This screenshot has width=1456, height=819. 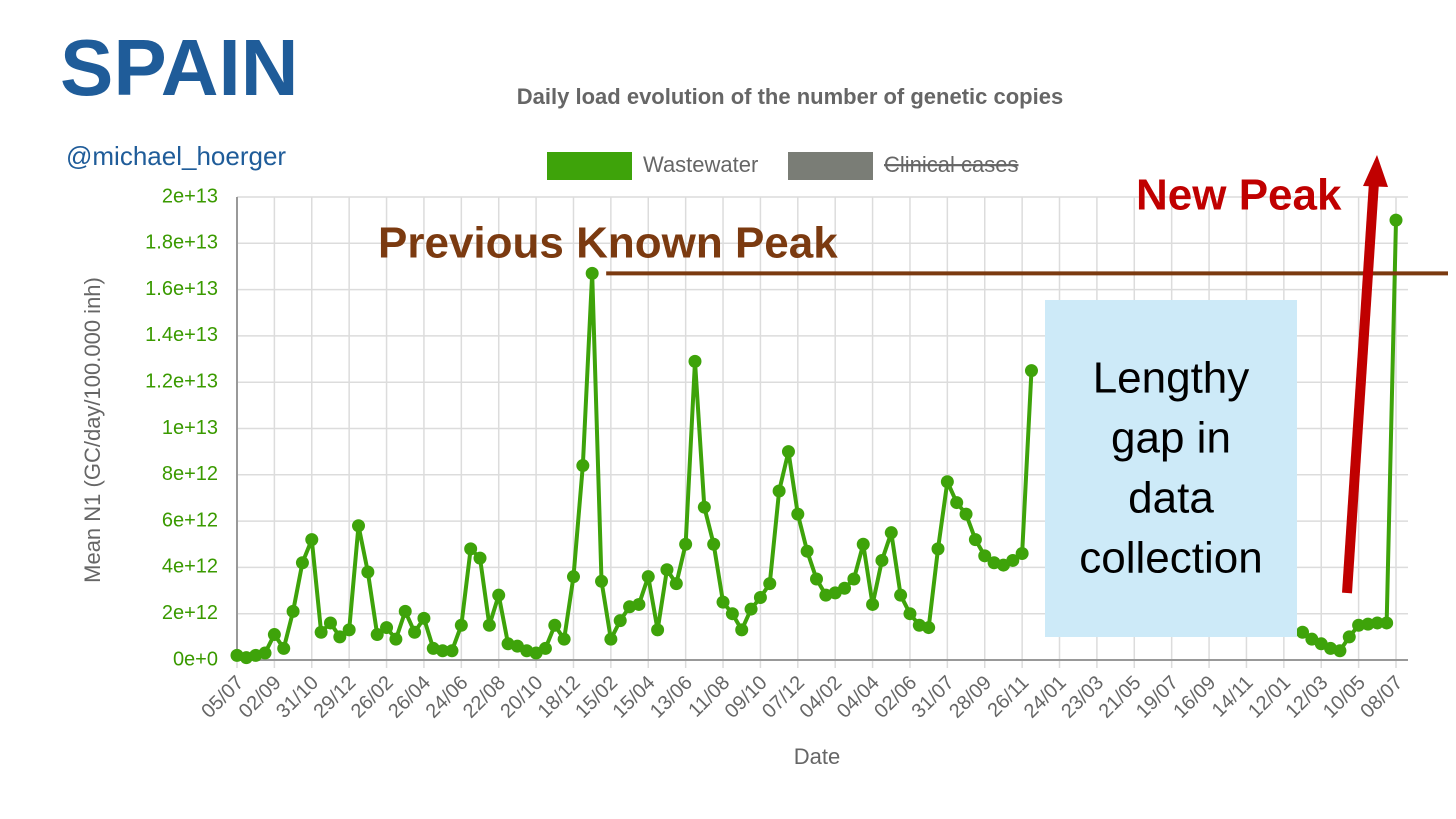 What do you see at coordinates (821, 697) in the screenshot?
I see `x-tick-label: 04/02` at bounding box center [821, 697].